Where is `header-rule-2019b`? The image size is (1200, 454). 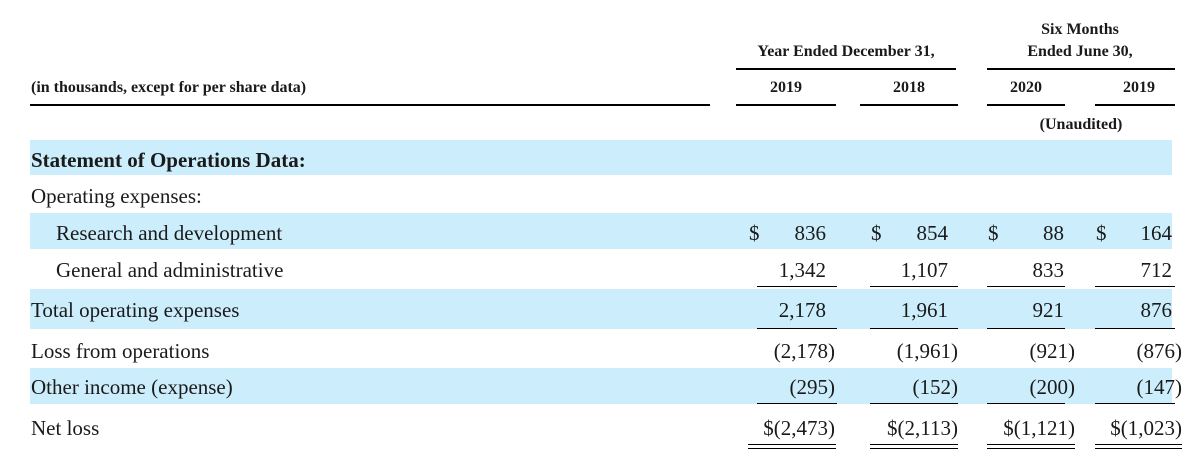
header-rule-2019b is located at coordinates (1135, 105).